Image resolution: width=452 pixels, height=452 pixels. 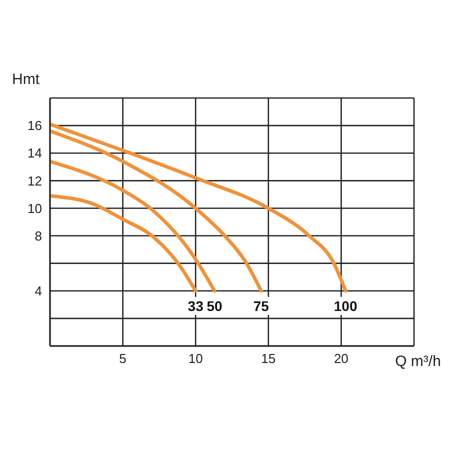 What do you see at coordinates (35, 180) in the screenshot?
I see `y-tick-label: 12` at bounding box center [35, 180].